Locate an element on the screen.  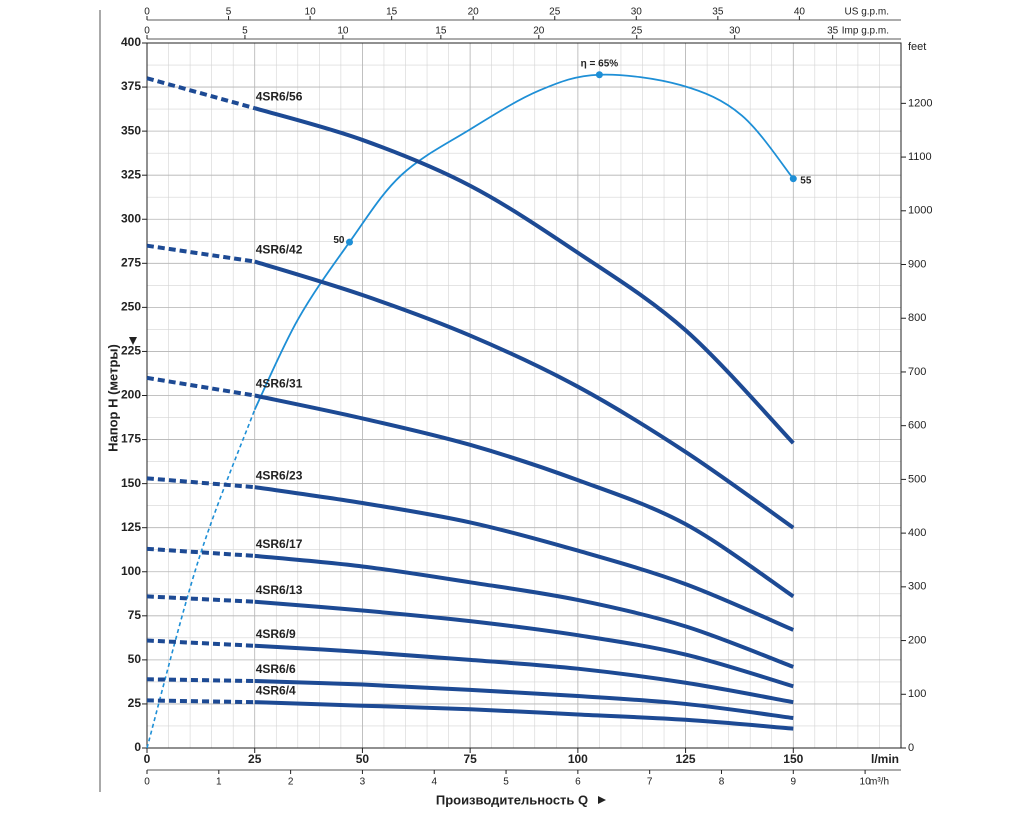
x-tick-label: 25 is located at coordinates (255, 759).